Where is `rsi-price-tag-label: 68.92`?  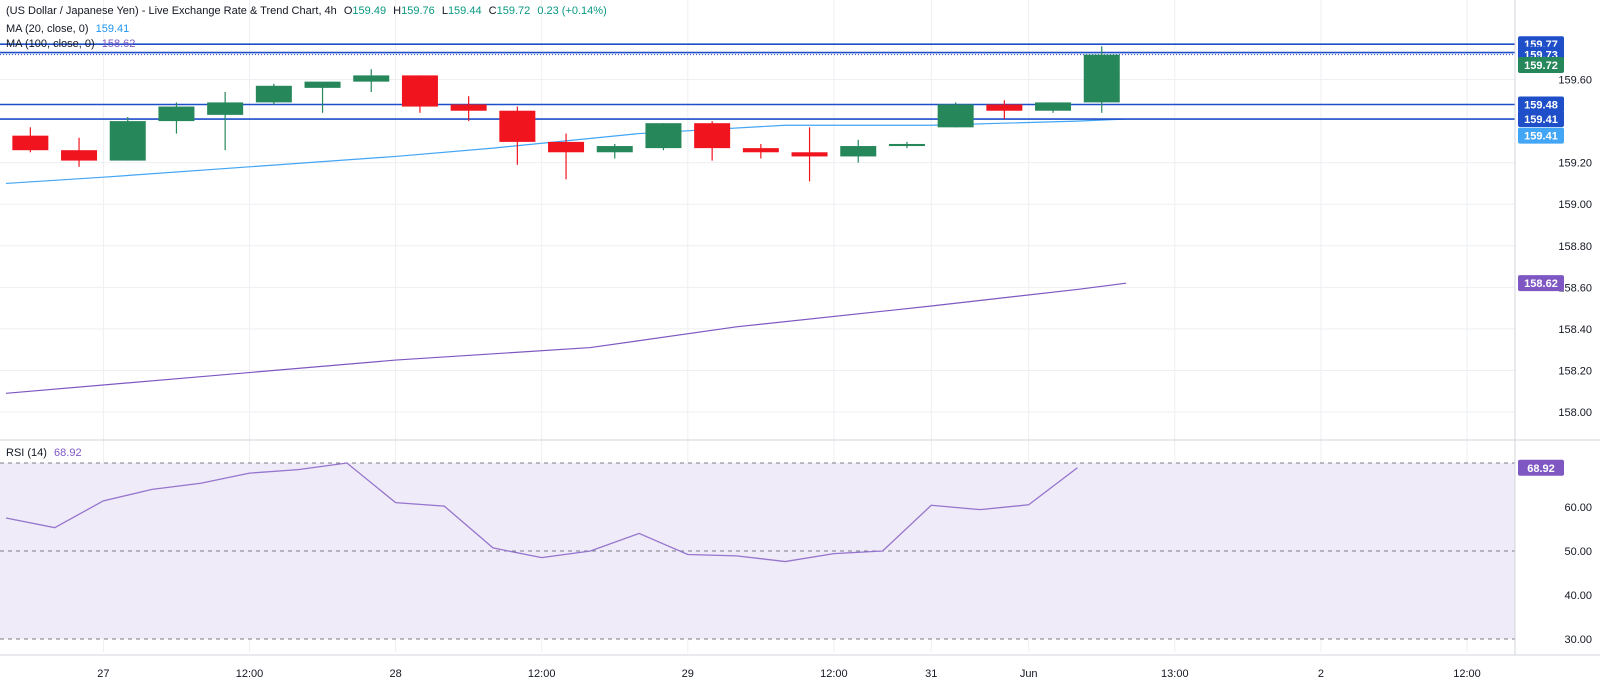 rsi-price-tag-label: 68.92 is located at coordinates (1541, 469).